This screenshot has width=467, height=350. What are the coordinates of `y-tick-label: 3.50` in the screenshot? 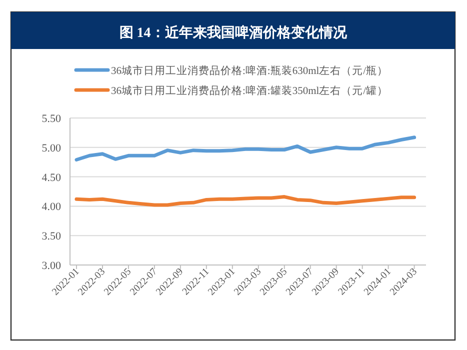 It's located at (52, 236).